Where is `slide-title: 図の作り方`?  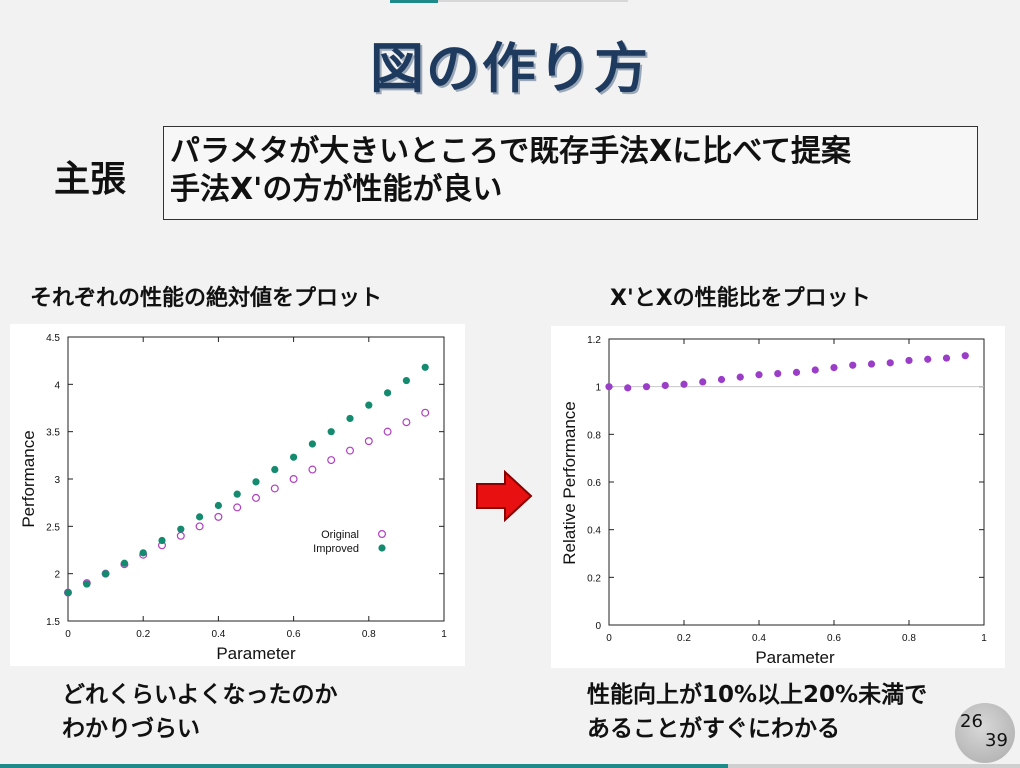 slide-title: 図の作り方 is located at coordinates (510, 68).